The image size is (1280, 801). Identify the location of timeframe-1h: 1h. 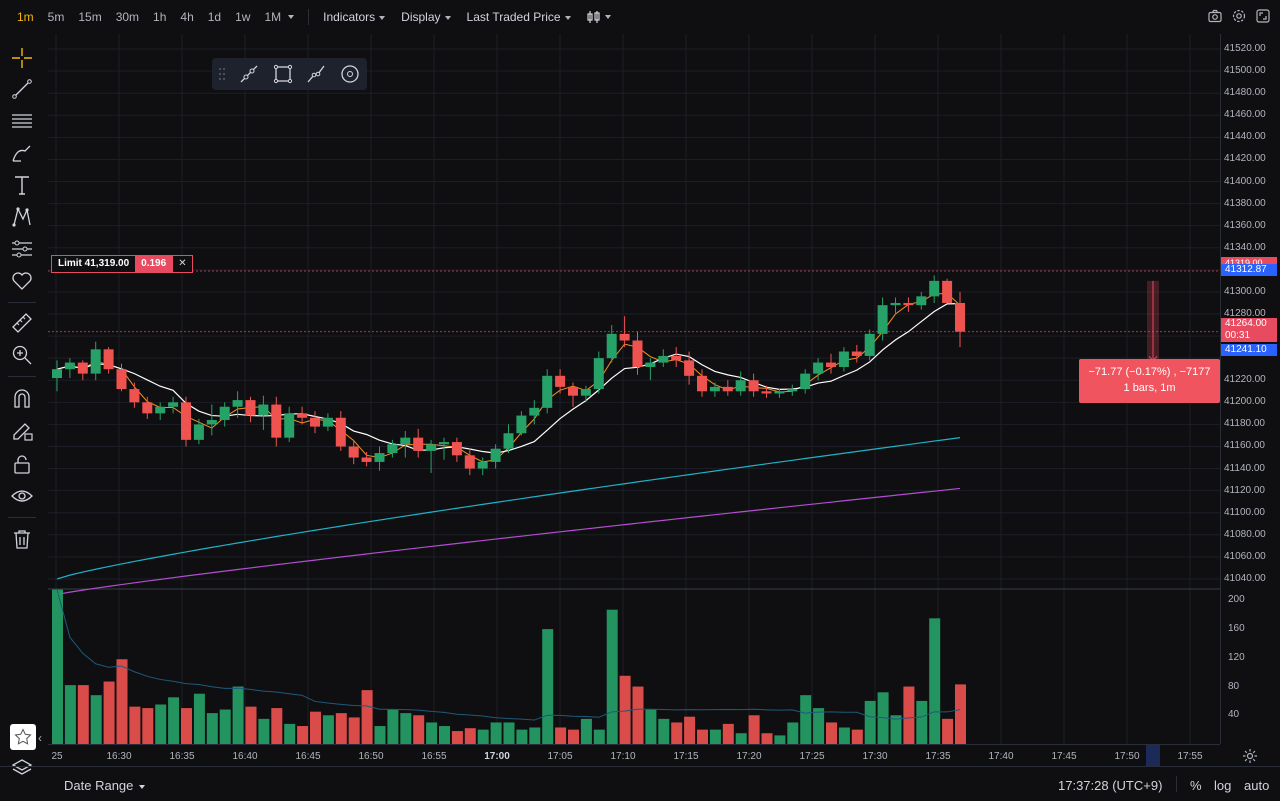
(160, 17).